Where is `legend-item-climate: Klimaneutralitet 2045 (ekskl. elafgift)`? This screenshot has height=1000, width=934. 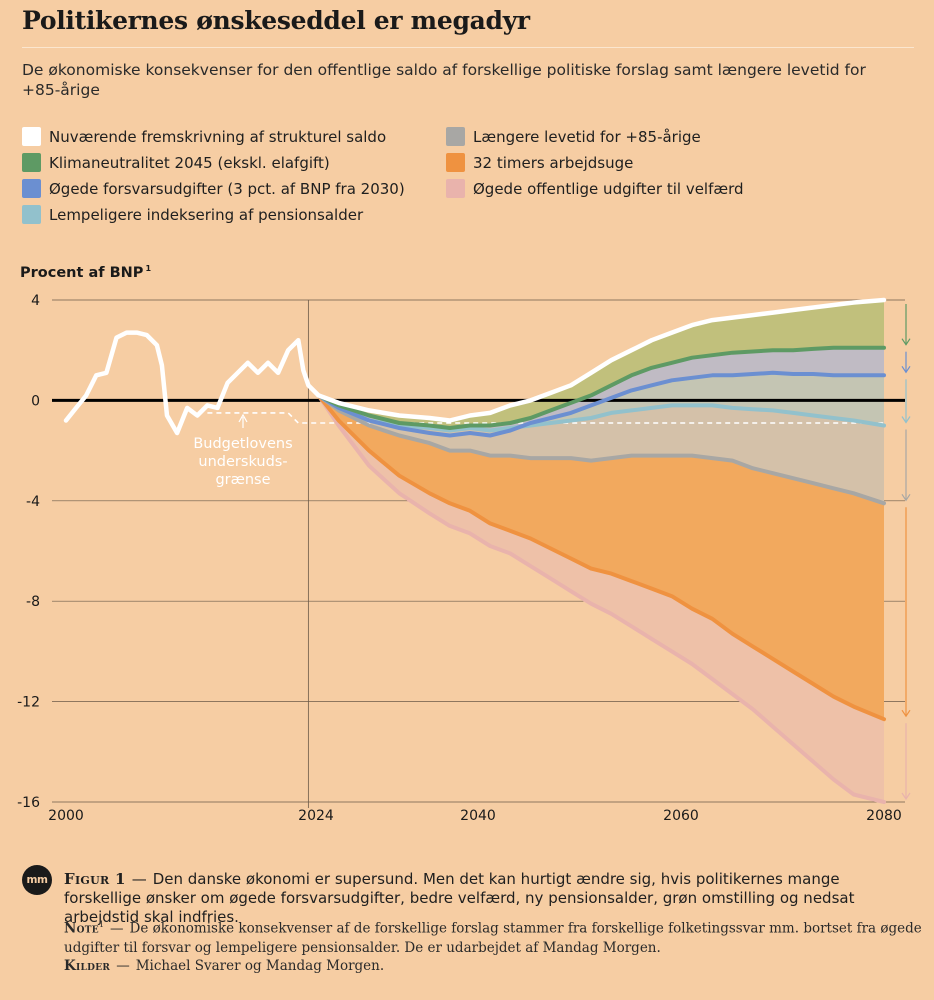
legend-item-climate: Klimaneutralitet 2045 (ekskl. elafgift) is located at coordinates (176, 162).